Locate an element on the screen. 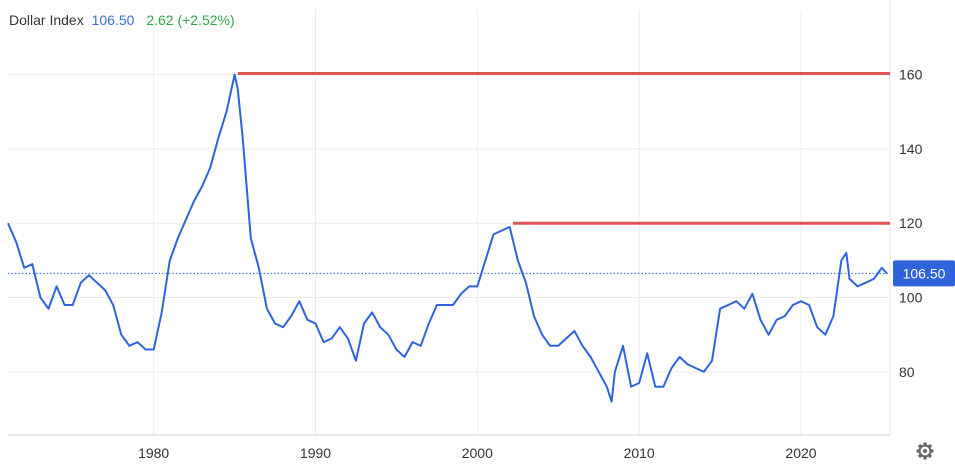 Image resolution: width=955 pixels, height=467 pixels. x-tick-label: 1990 is located at coordinates (315, 453).